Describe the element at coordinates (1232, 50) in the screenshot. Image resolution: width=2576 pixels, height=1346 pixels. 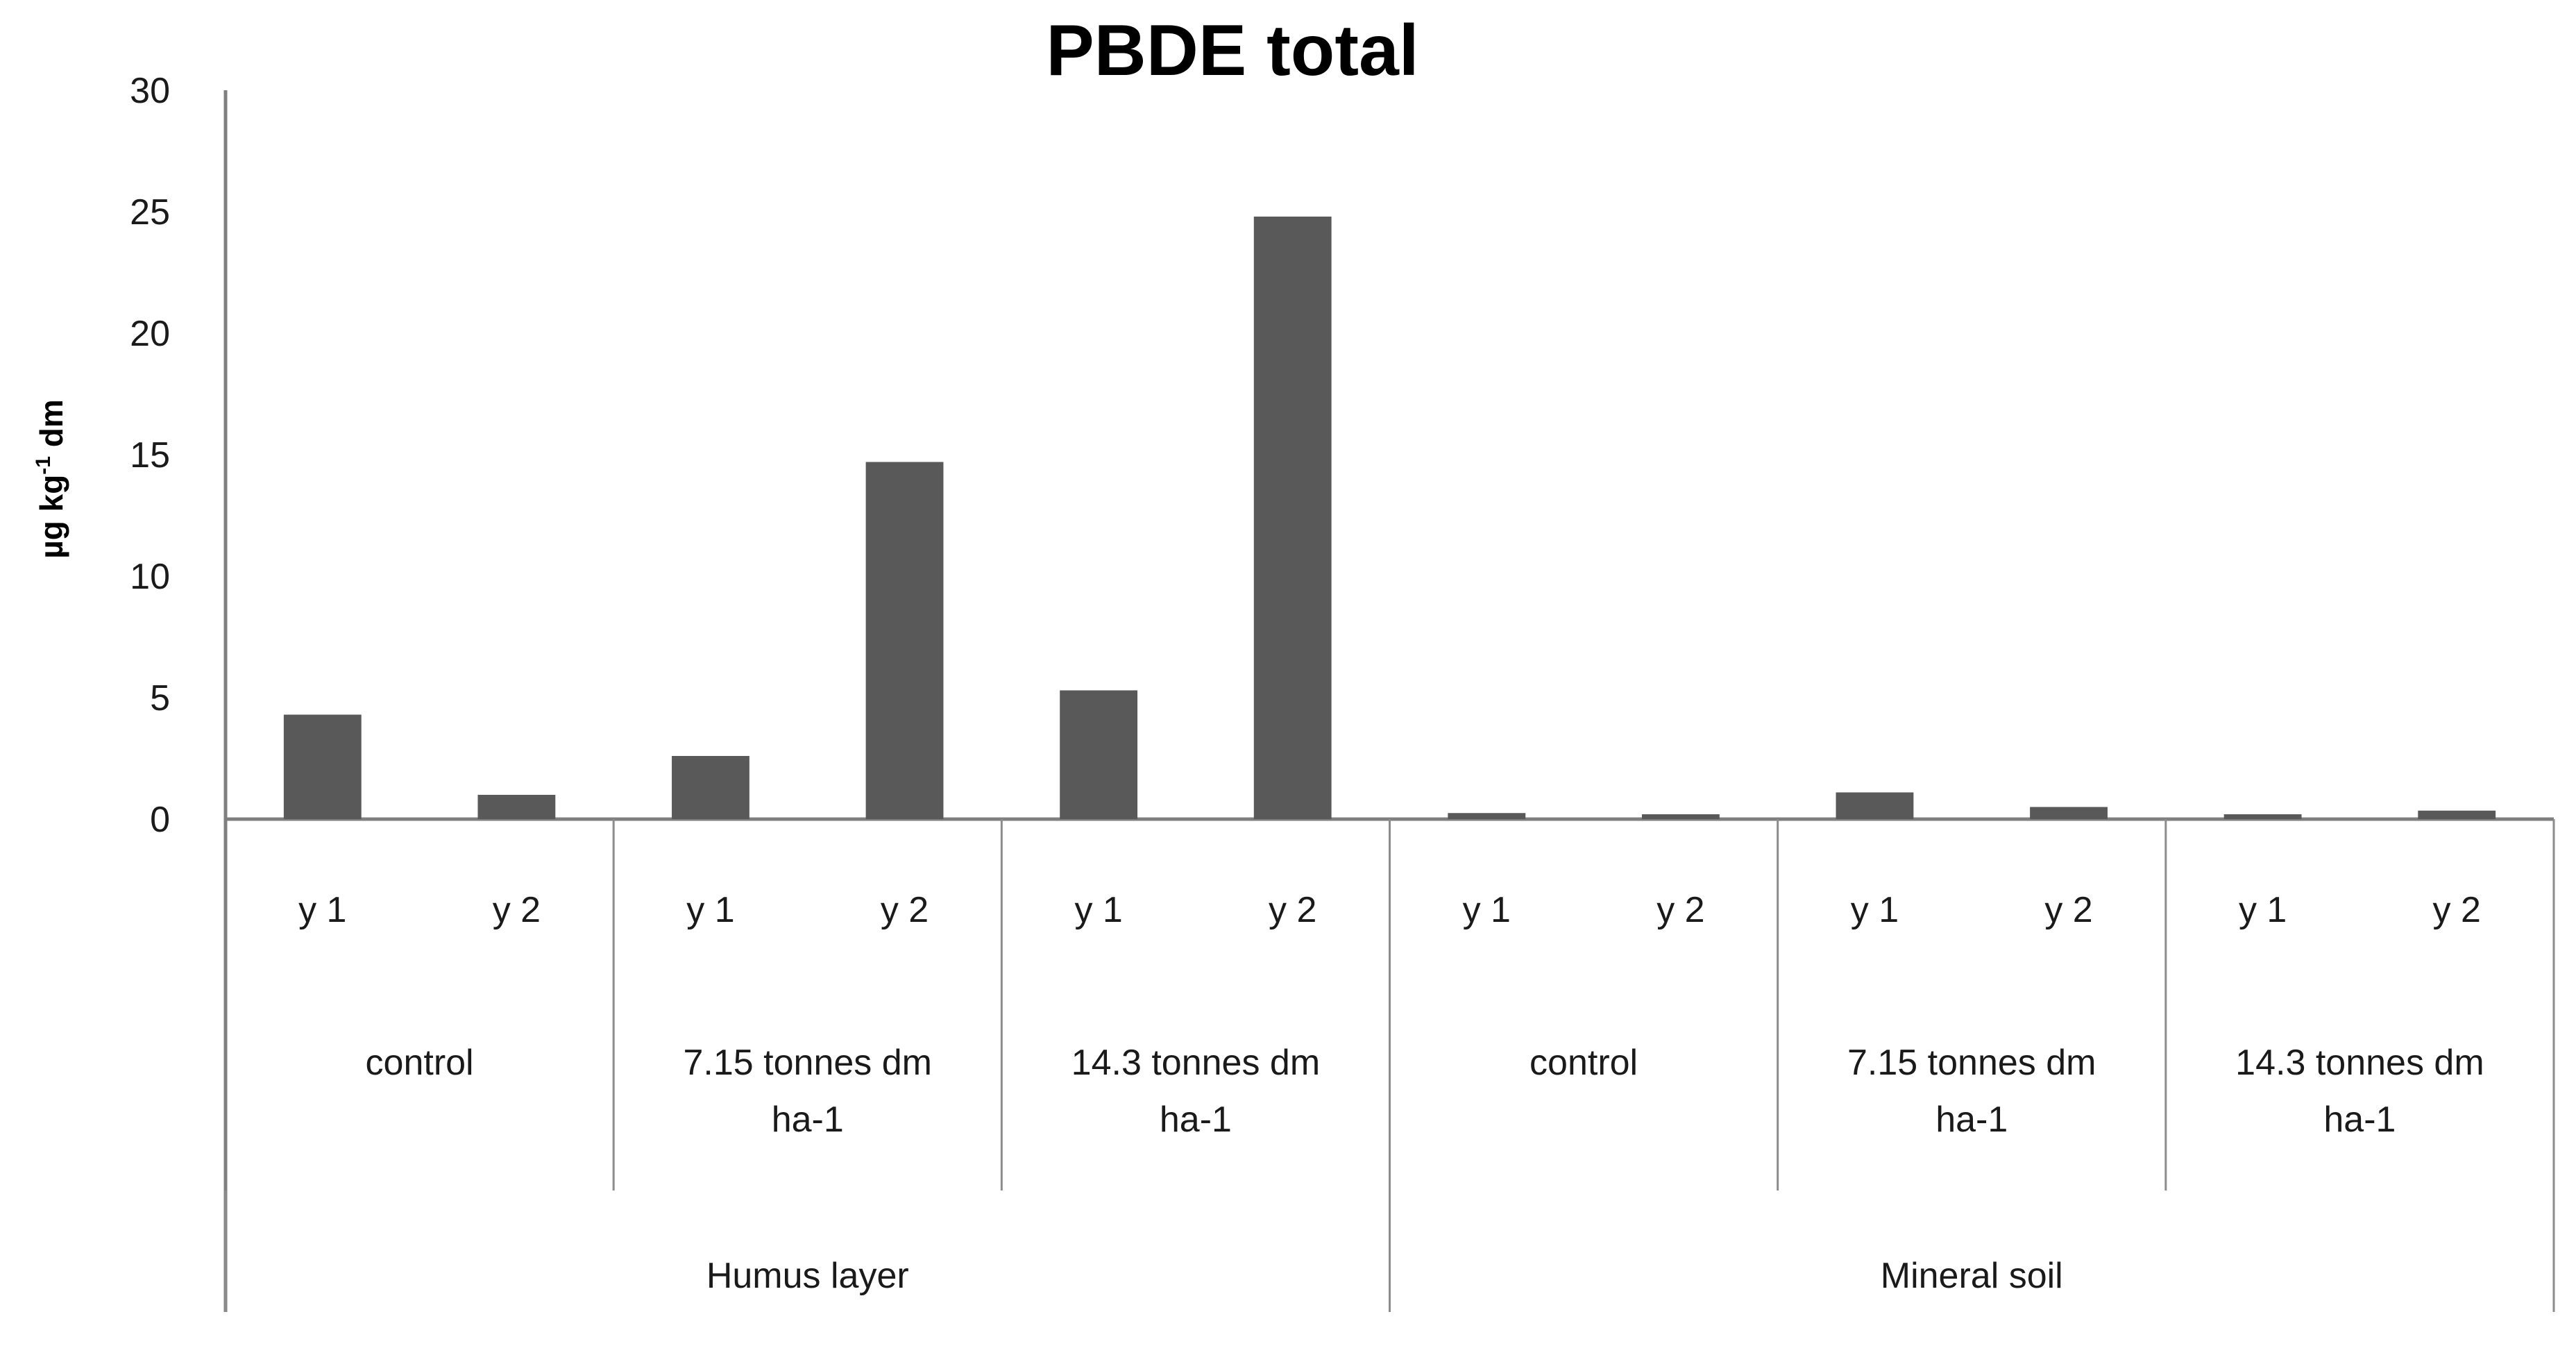
I see `chart-title: PBDE total` at that location.